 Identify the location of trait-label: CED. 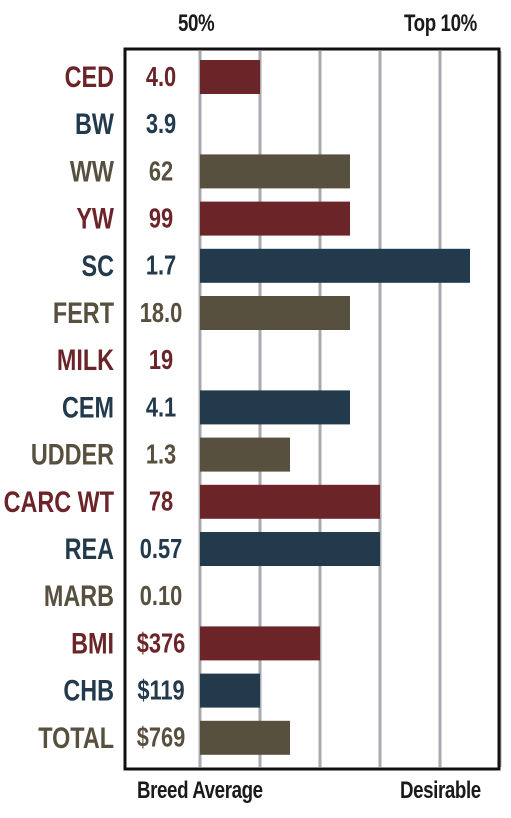
(89, 76).